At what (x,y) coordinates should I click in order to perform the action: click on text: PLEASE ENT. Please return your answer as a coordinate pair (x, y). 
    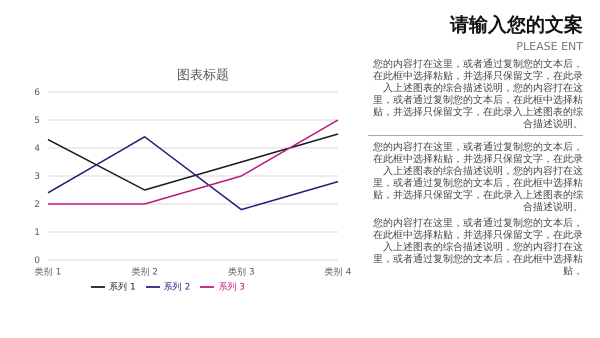
    Looking at the image, I should click on (549, 46).